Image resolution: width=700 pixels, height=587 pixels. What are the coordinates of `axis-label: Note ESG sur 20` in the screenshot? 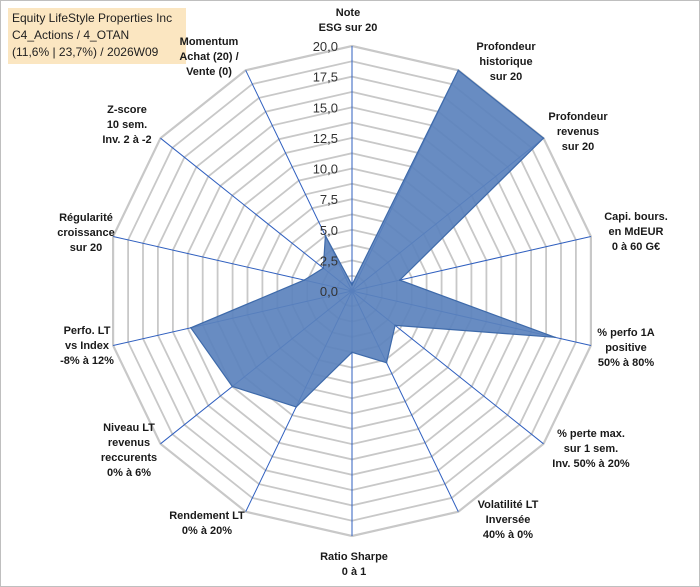 It's located at (348, 20).